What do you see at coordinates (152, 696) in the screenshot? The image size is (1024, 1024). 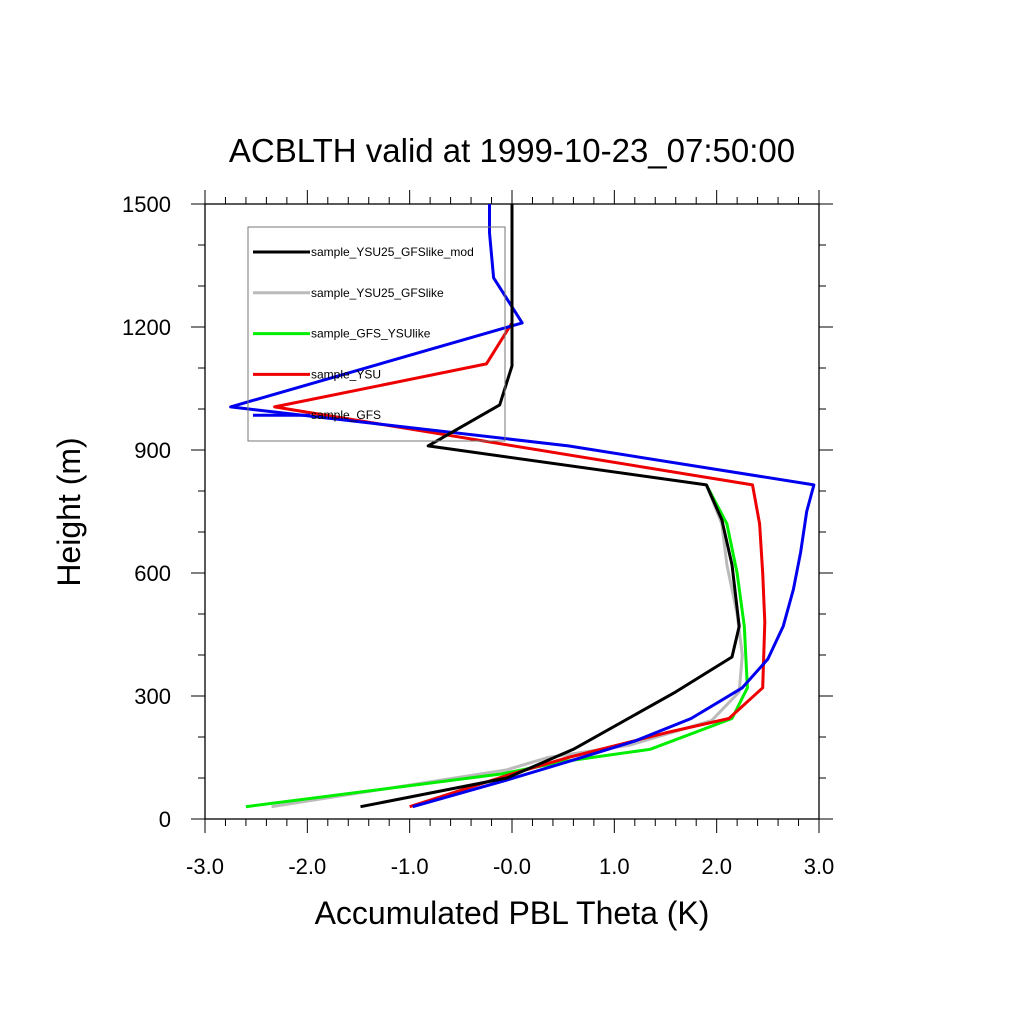 I see `y-tick-label: 300` at bounding box center [152, 696].